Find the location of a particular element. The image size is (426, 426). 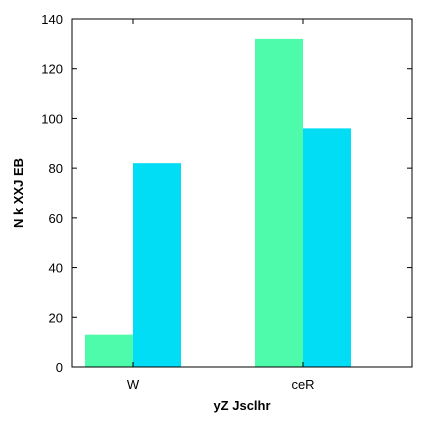

y-axis-title: N k XXJ EB is located at coordinates (18, 193).